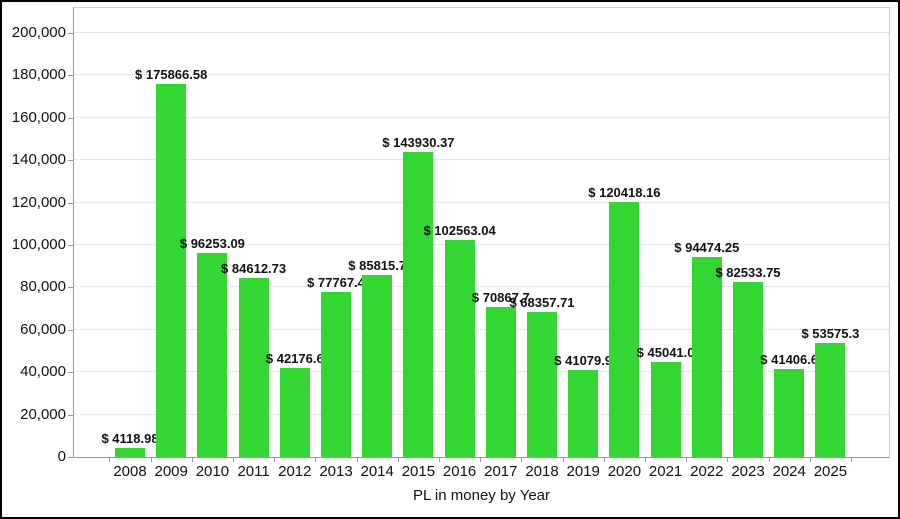 Image resolution: width=900 pixels, height=519 pixels. What do you see at coordinates (43, 287) in the screenshot?
I see `y-tick-label: 80,000` at bounding box center [43, 287].